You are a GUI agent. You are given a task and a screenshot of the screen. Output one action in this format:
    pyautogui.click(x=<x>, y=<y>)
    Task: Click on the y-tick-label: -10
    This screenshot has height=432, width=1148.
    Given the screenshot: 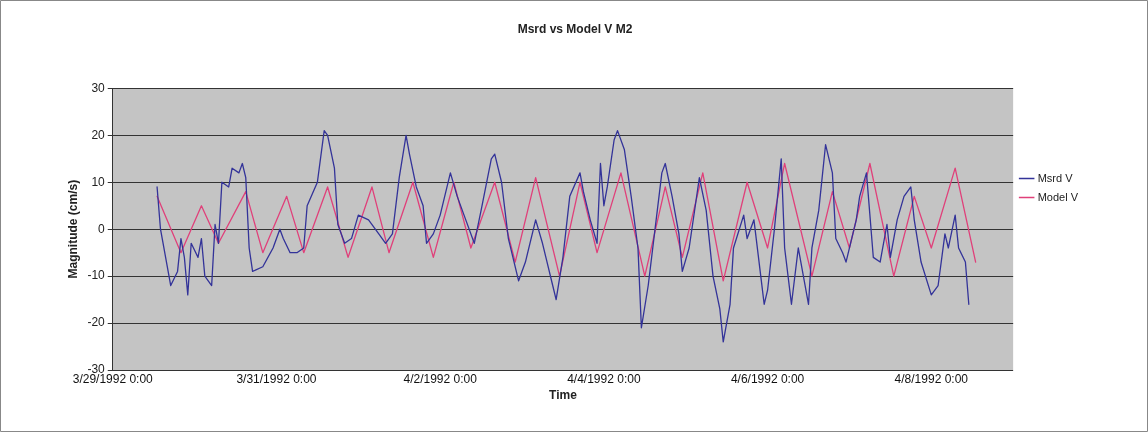 What is the action you would take?
    pyautogui.click(x=96, y=275)
    